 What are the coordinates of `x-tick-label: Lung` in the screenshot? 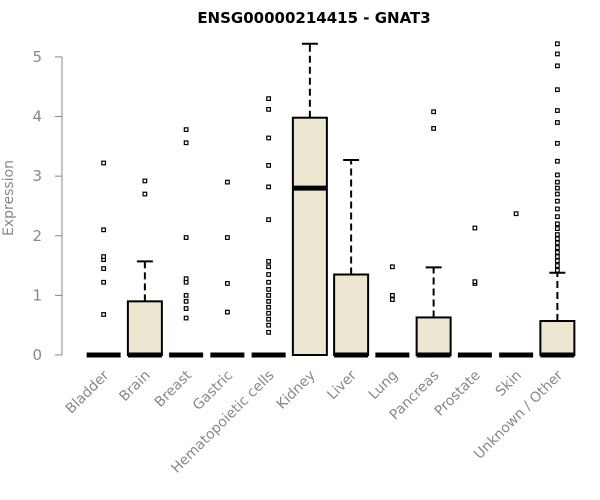 It's located at (383, 385).